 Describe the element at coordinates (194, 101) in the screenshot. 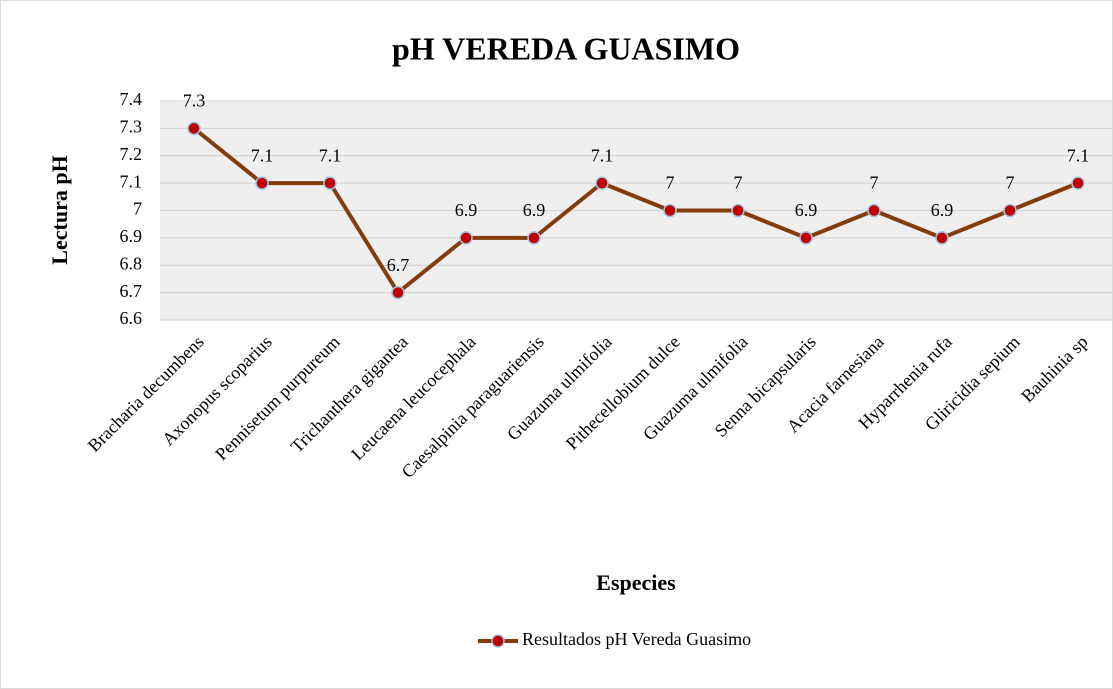

I see `data-label: 7.3` at that location.